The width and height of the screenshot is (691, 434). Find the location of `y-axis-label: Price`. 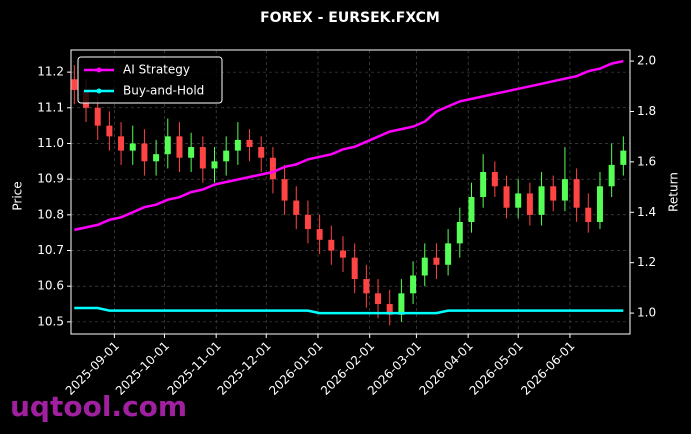

y-axis-label: Price is located at coordinates (18, 195).